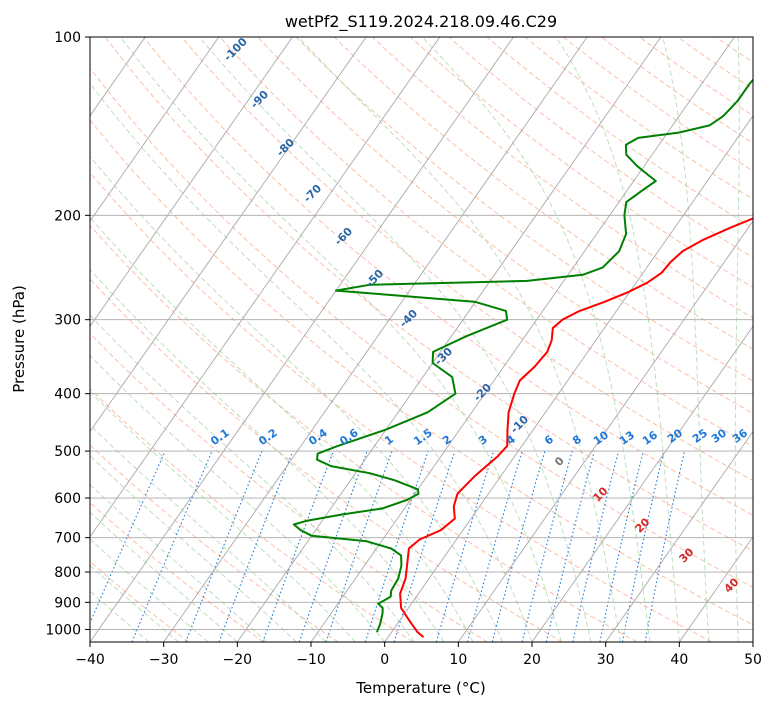 This screenshot has height=708, width=775. What do you see at coordinates (67, 334) in the screenshot?
I see `y-axis-ticks: 100 200 300 400 500 600 700 800 900 1000` at bounding box center [67, 334].